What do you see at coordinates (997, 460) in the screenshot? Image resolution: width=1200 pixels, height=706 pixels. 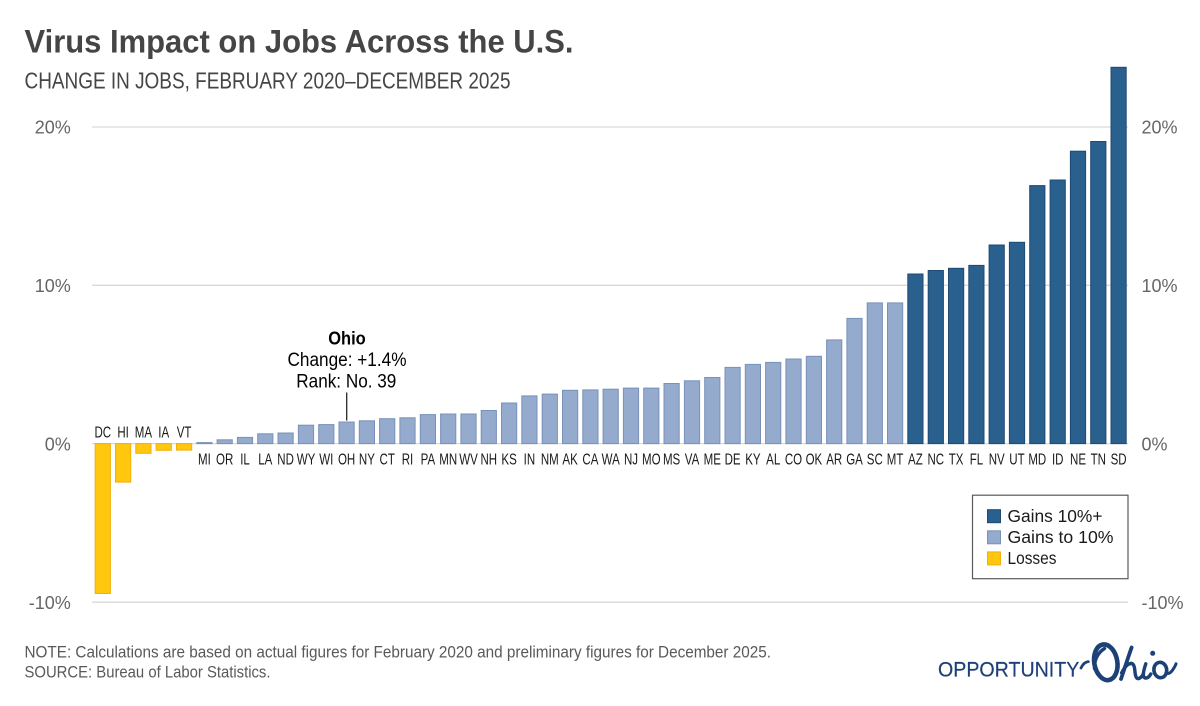 I see `svg-text: NV` at bounding box center [997, 460].